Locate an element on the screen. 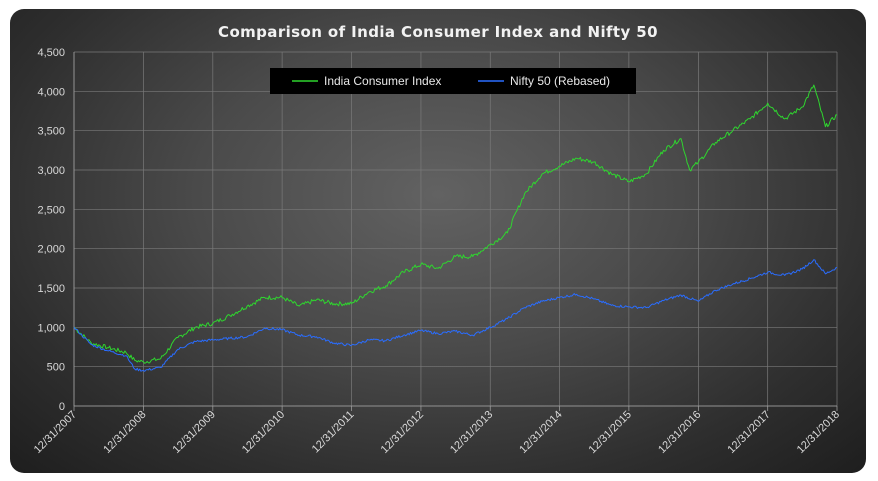  y-tick-label: 0 is located at coordinates (62, 407).